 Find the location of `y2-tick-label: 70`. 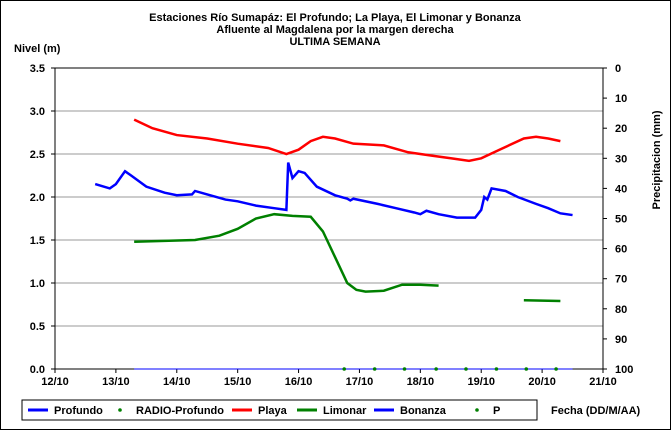

y2-tick-label: 70 is located at coordinates (621, 280).